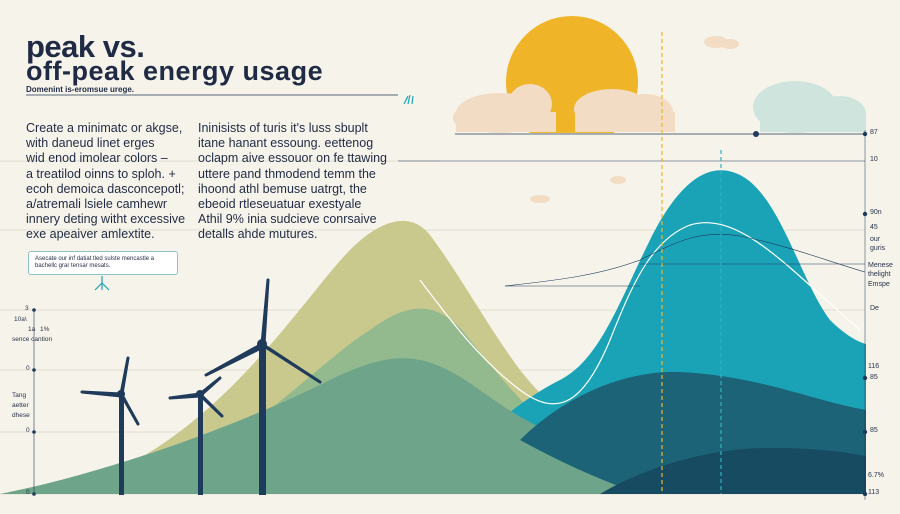 The width and height of the screenshot is (900, 514). What do you see at coordinates (874, 227) in the screenshot?
I see `right-axis-label: 45` at bounding box center [874, 227].